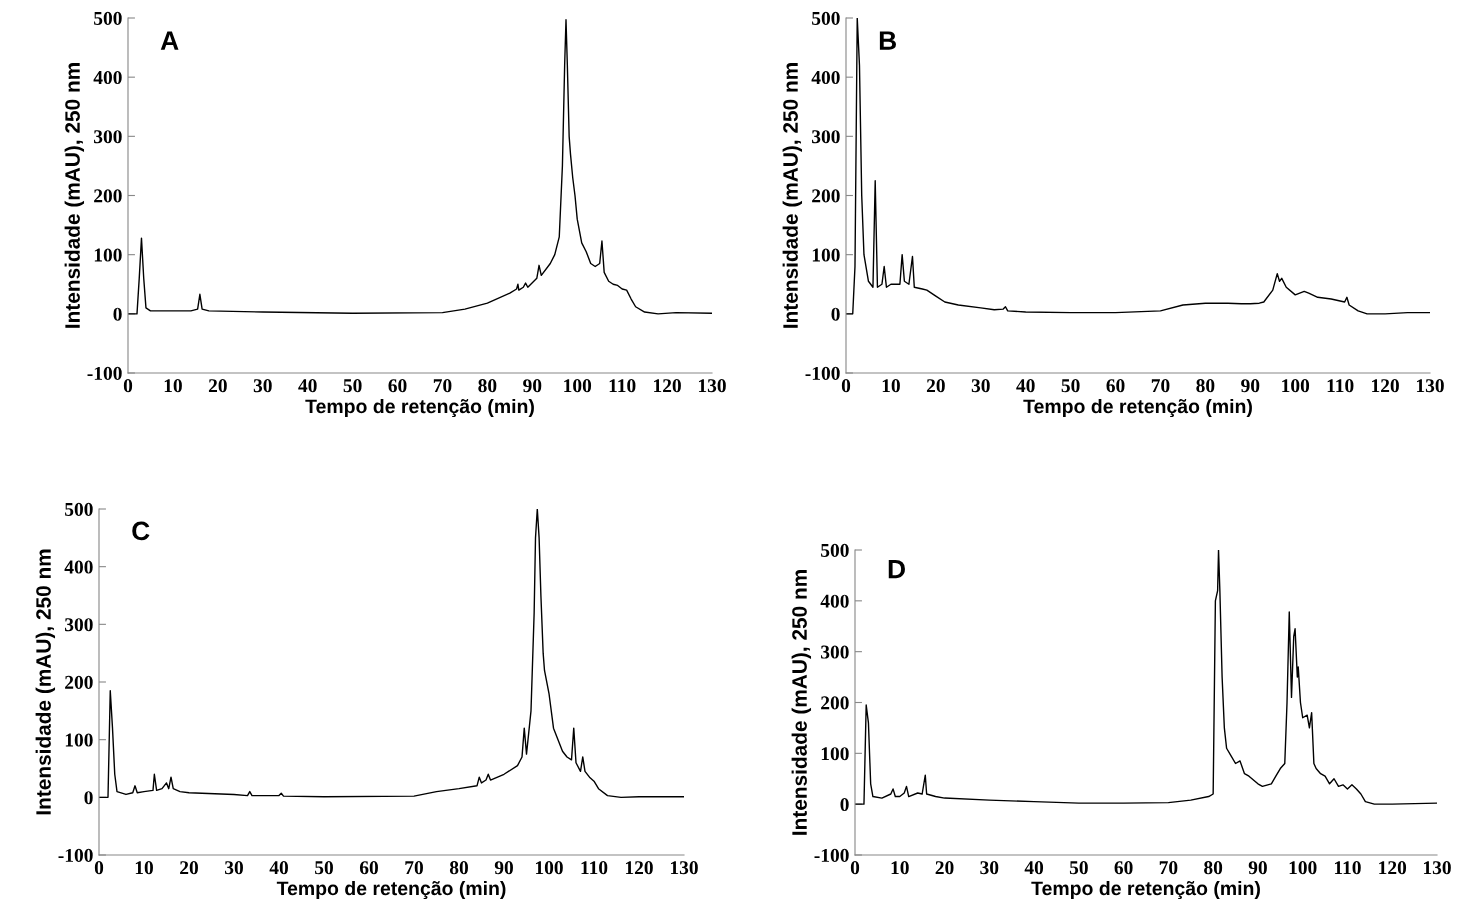 This screenshot has width=1469, height=908. Describe the element at coordinates (169, 40) in the screenshot. I see `annotation: A` at that location.